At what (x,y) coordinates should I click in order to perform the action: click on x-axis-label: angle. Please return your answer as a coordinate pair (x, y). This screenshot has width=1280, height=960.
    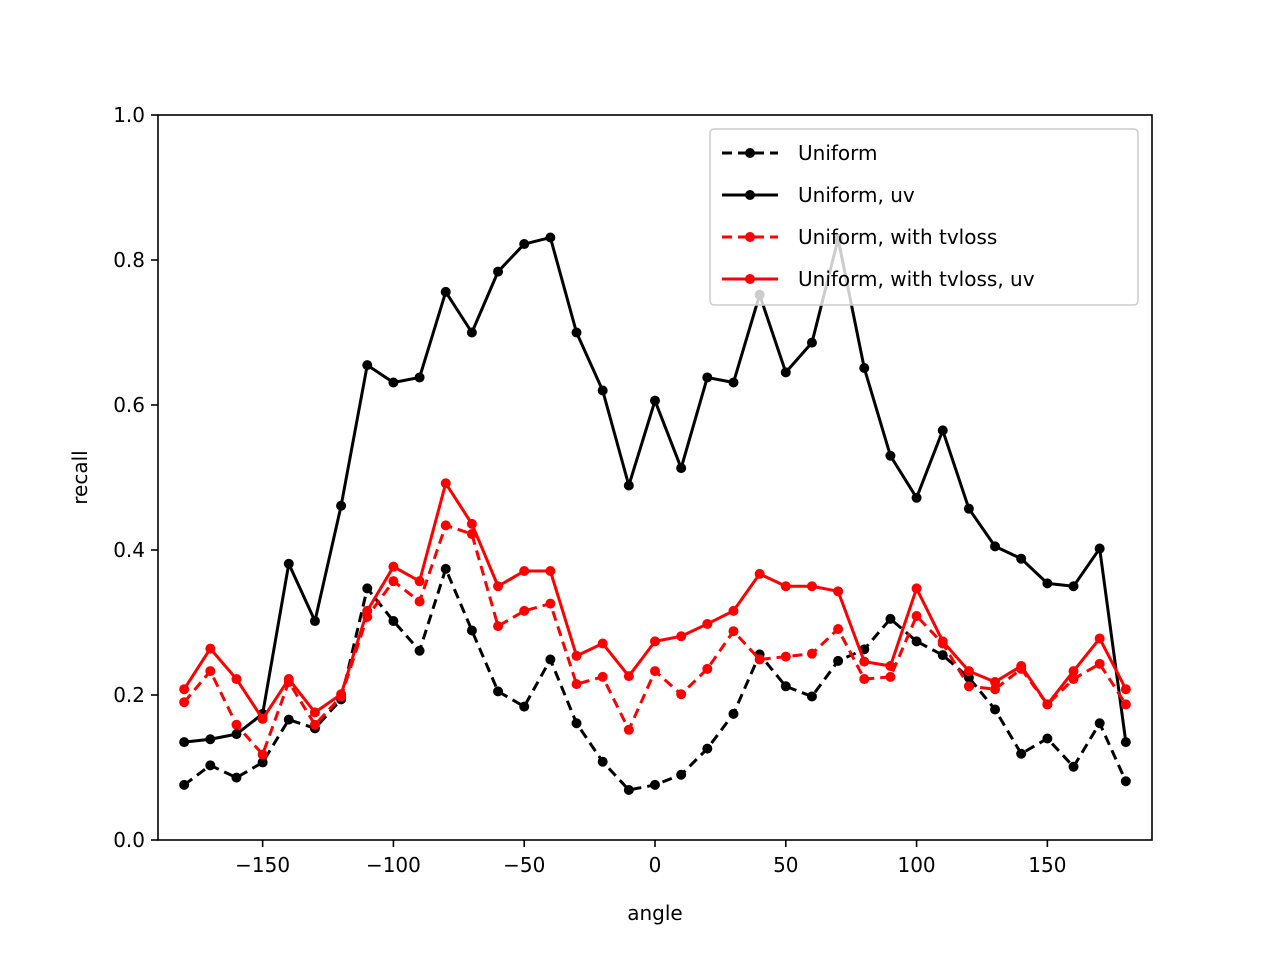
    Looking at the image, I should click on (655, 913).